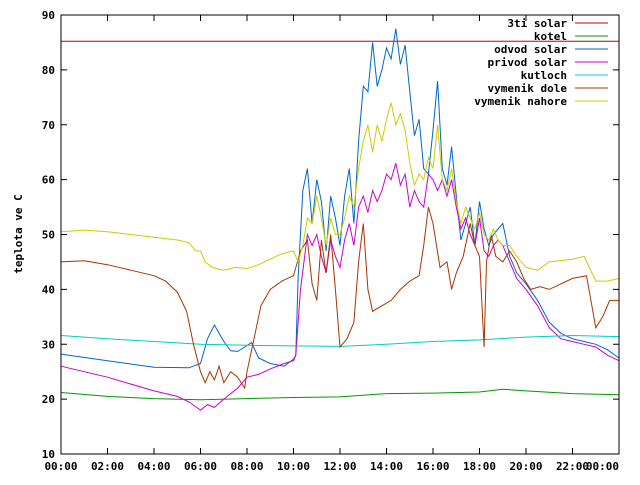 Image resolution: width=640 pixels, height=485 pixels. Describe the element at coordinates (107, 466) in the screenshot. I see `x-tick-label: 02:00` at that location.